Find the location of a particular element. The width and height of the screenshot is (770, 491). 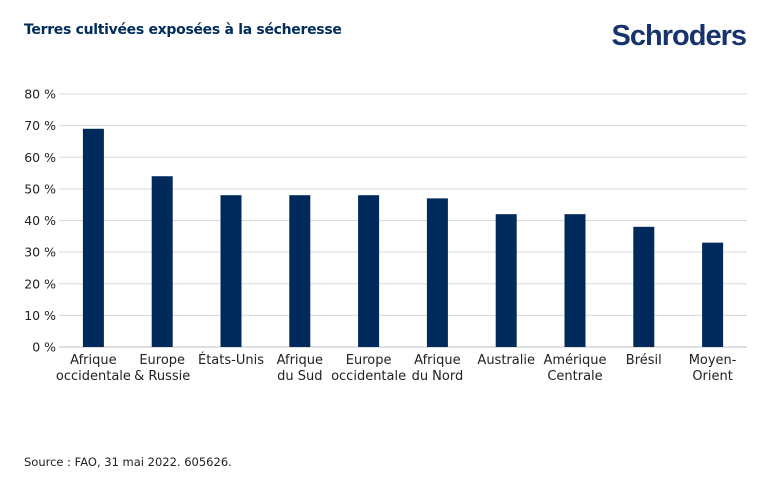

y-tick-label: 50 % is located at coordinates (40, 188).